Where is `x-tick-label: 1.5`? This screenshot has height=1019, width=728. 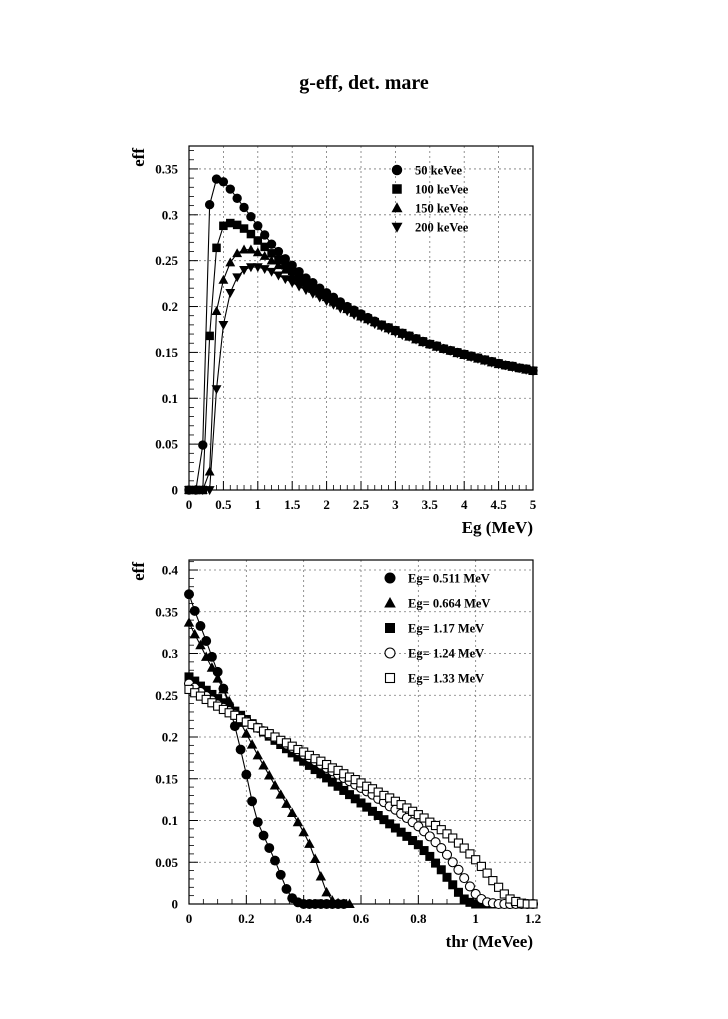
x-tick-label: 1.5 is located at coordinates (292, 504).